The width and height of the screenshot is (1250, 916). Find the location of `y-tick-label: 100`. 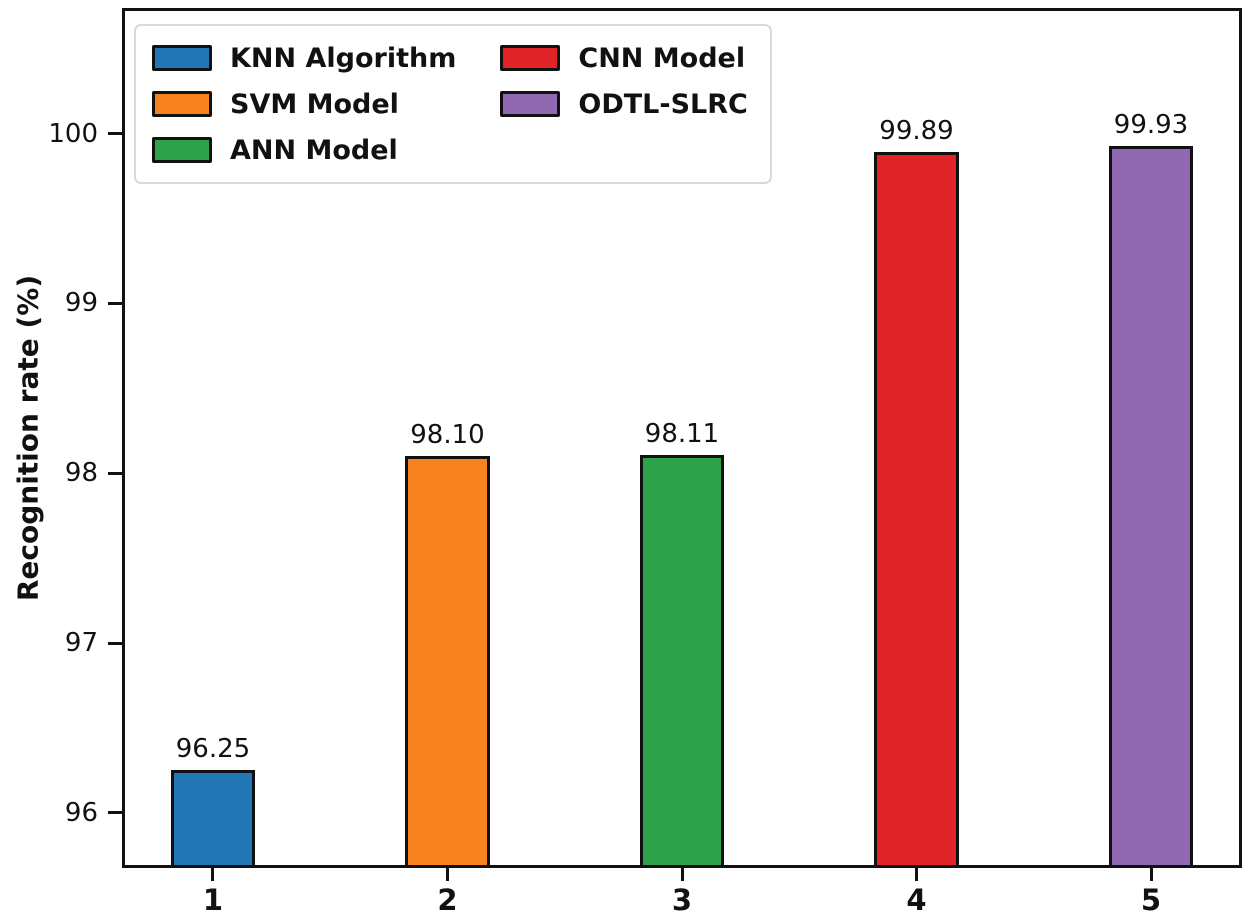

y-tick-label: 100 is located at coordinates (73, 133).